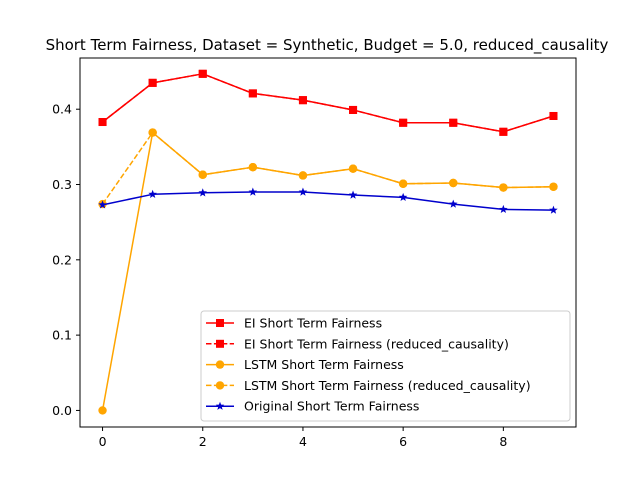 Image resolution: width=640 pixels, height=480 pixels. What do you see at coordinates (313, 323) in the screenshot?
I see `legend-label: EI Short Term Fairness` at bounding box center [313, 323].